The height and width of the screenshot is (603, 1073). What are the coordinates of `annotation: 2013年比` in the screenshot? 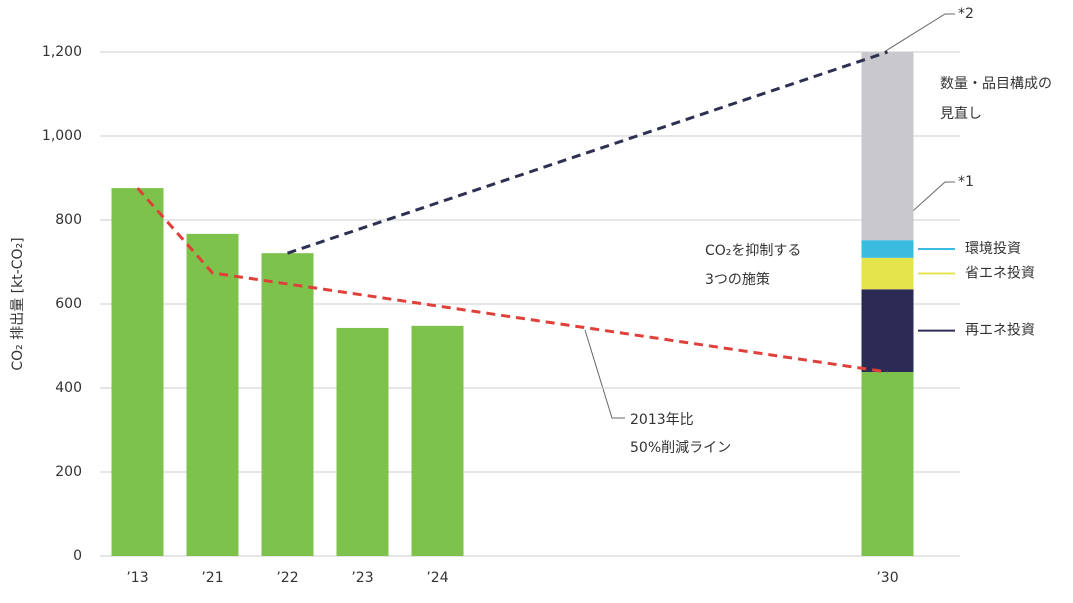 It's located at (662, 420).